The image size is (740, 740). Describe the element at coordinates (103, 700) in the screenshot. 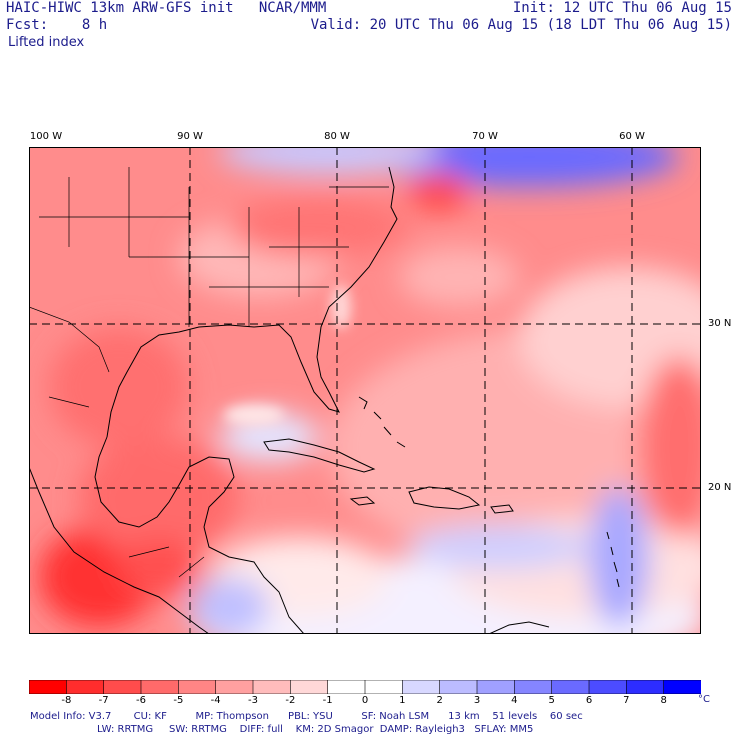

I see `colorbar-tick-label: -7` at that location.